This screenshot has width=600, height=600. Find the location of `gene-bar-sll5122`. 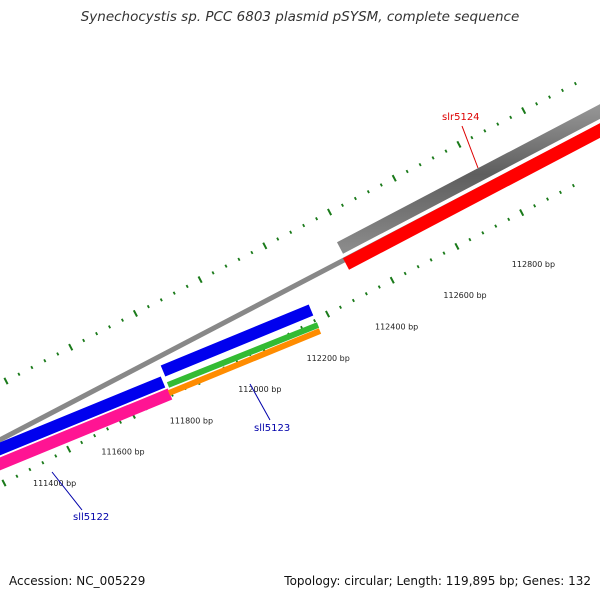

gene-bar-sll5122 is located at coordinates (86, 429).